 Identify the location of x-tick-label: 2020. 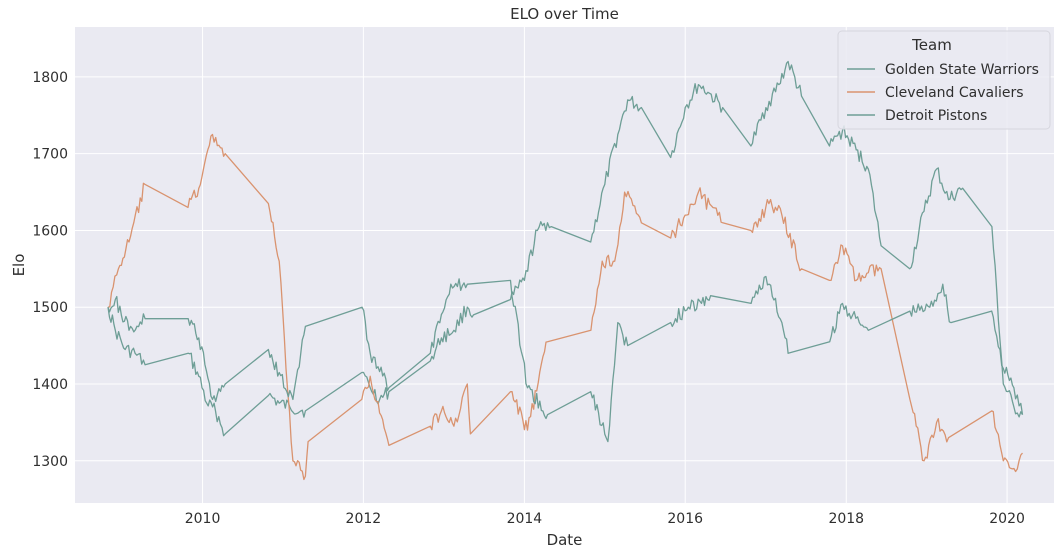
(1007, 519).